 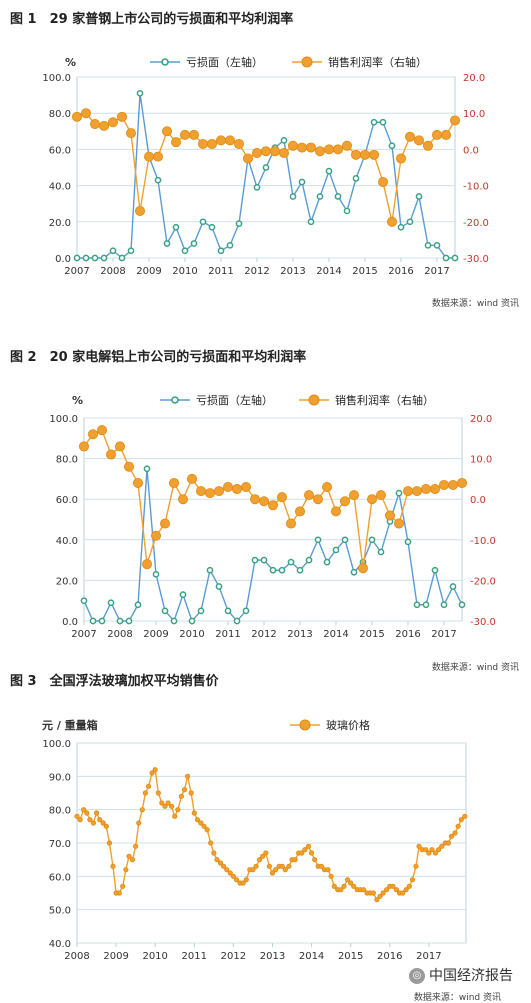 What do you see at coordinates (299, 634) in the screenshot?
I see `x-tick-label: 2013` at bounding box center [299, 634].